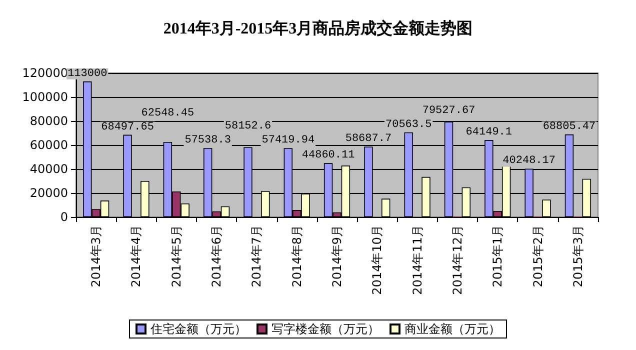 The width and height of the screenshot is (636, 350). What do you see at coordinates (207, 140) in the screenshot?
I see `data-label: 57538.3` at bounding box center [207, 140].